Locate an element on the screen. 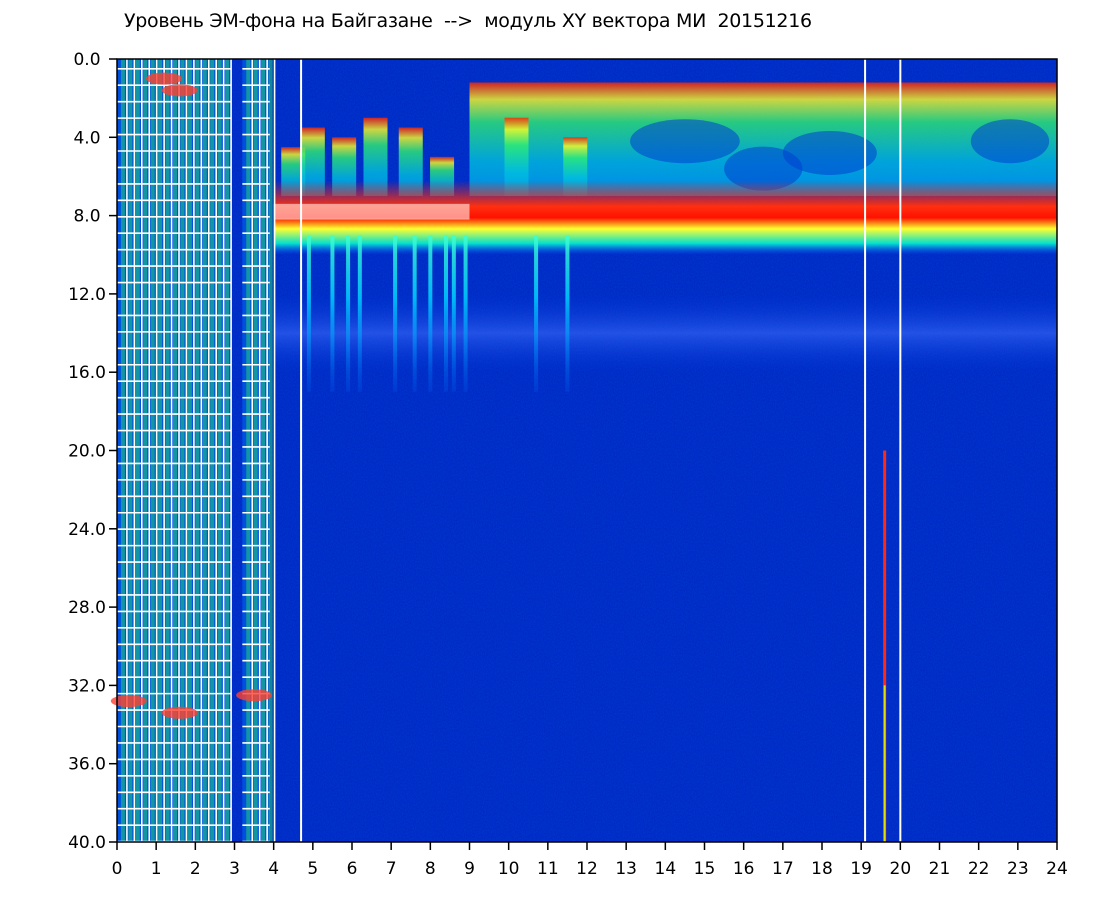 Image resolution: width=1096 pixels, height=900 pixels. y-tick-label: 0.0 is located at coordinates (86, 60).